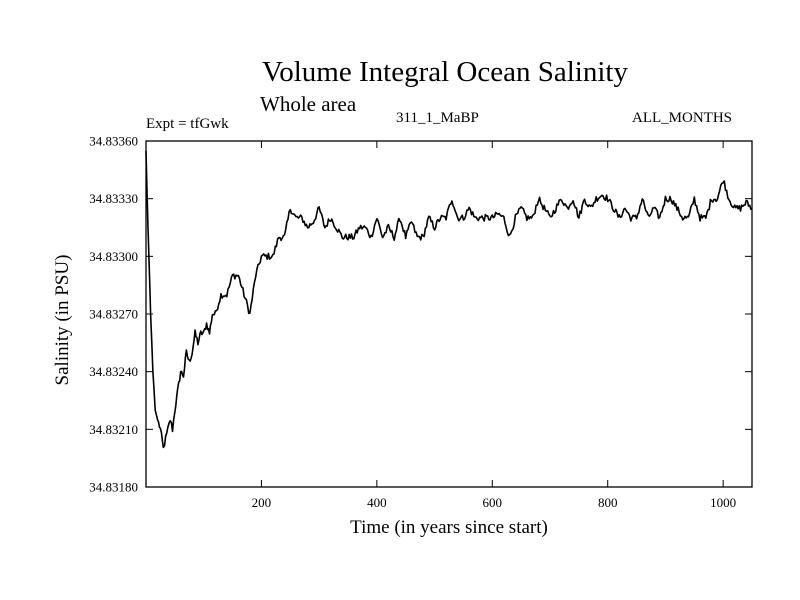 This screenshot has width=800, height=600. I want to click on chart-title: Volume Integral Ocean Salinity, so click(445, 72).